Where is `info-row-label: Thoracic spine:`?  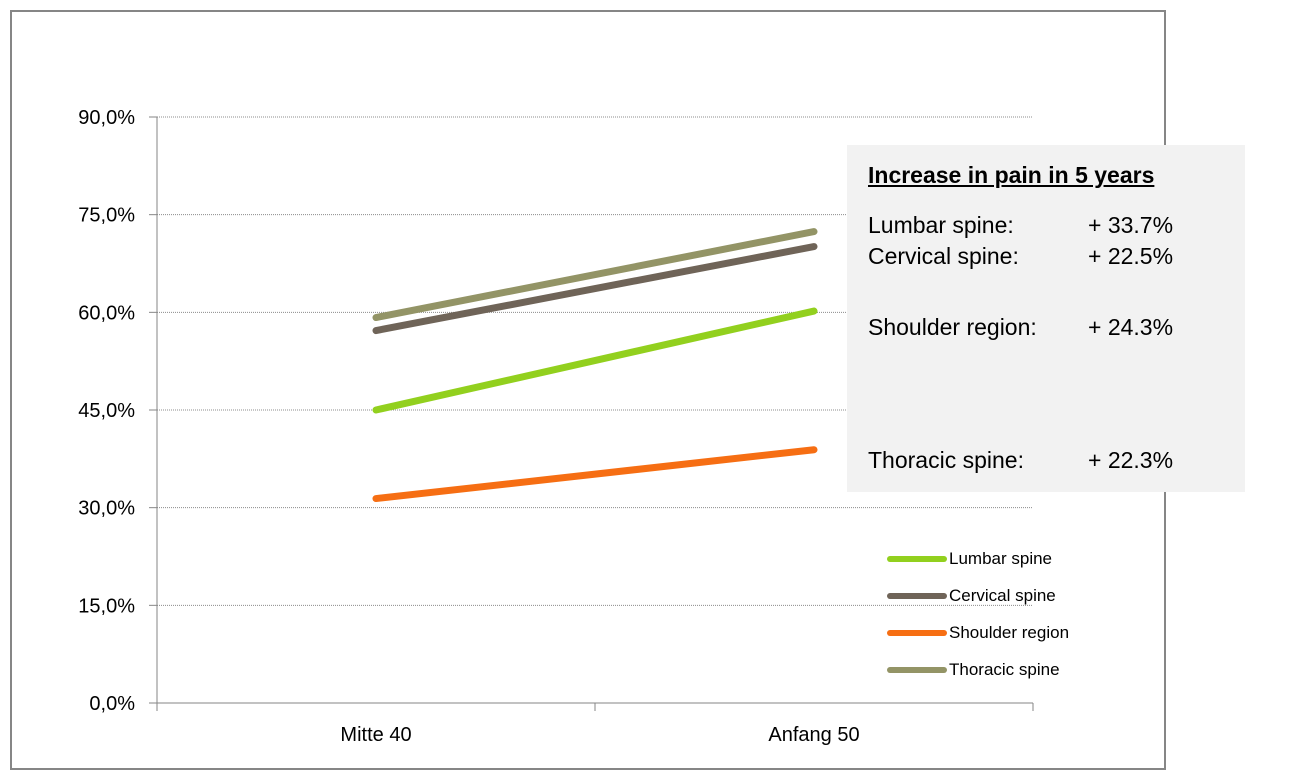
info-row-label: Thoracic spine: is located at coordinates (946, 460).